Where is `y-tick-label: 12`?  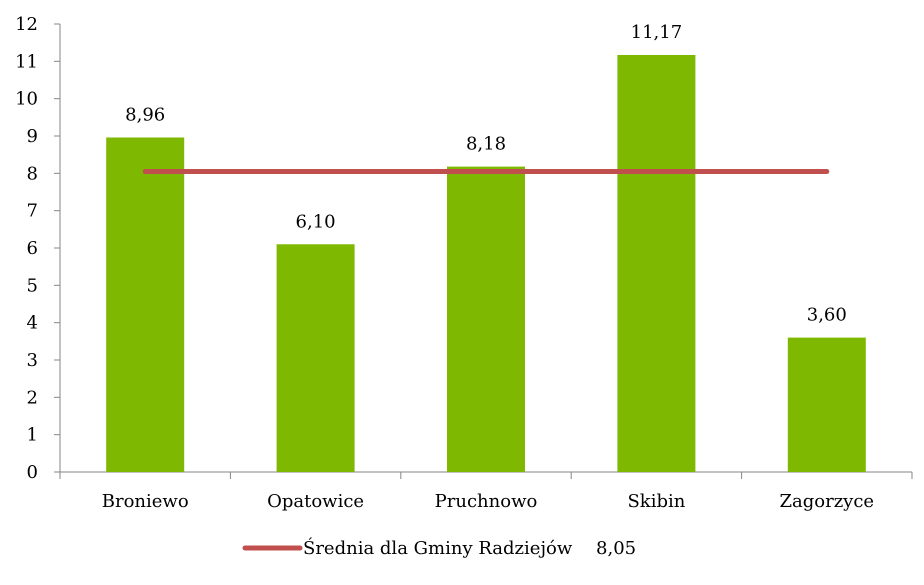
y-tick-label: 12 is located at coordinates (26, 24).